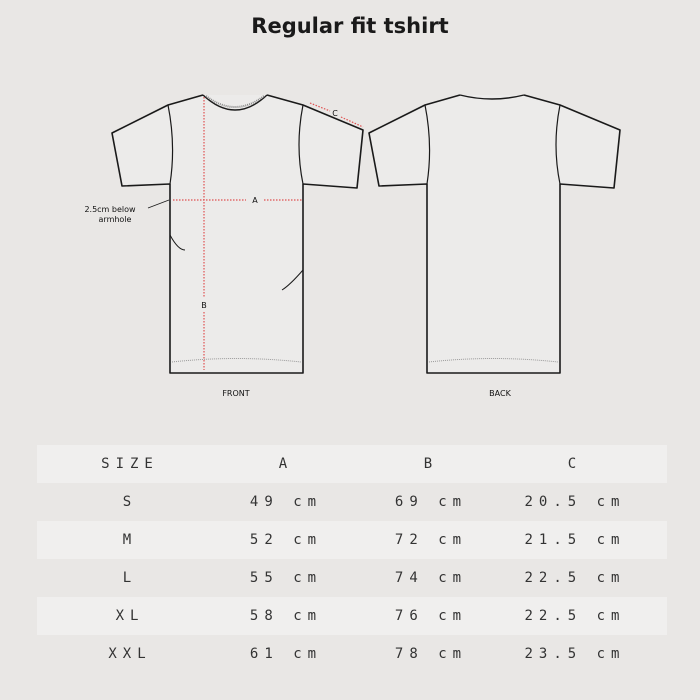 This screenshot has width=700, height=700. I want to click on cell-b: 69 cm, so click(431, 502).